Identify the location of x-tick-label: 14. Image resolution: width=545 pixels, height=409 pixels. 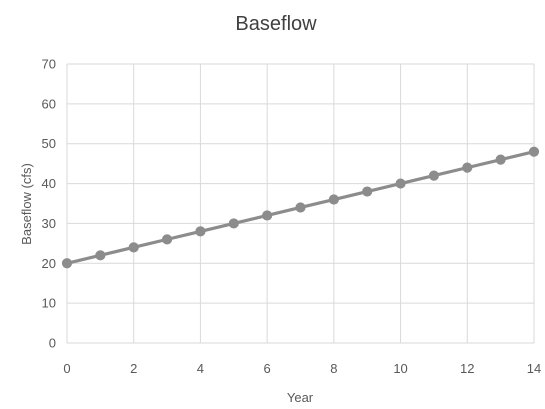
(534, 368).